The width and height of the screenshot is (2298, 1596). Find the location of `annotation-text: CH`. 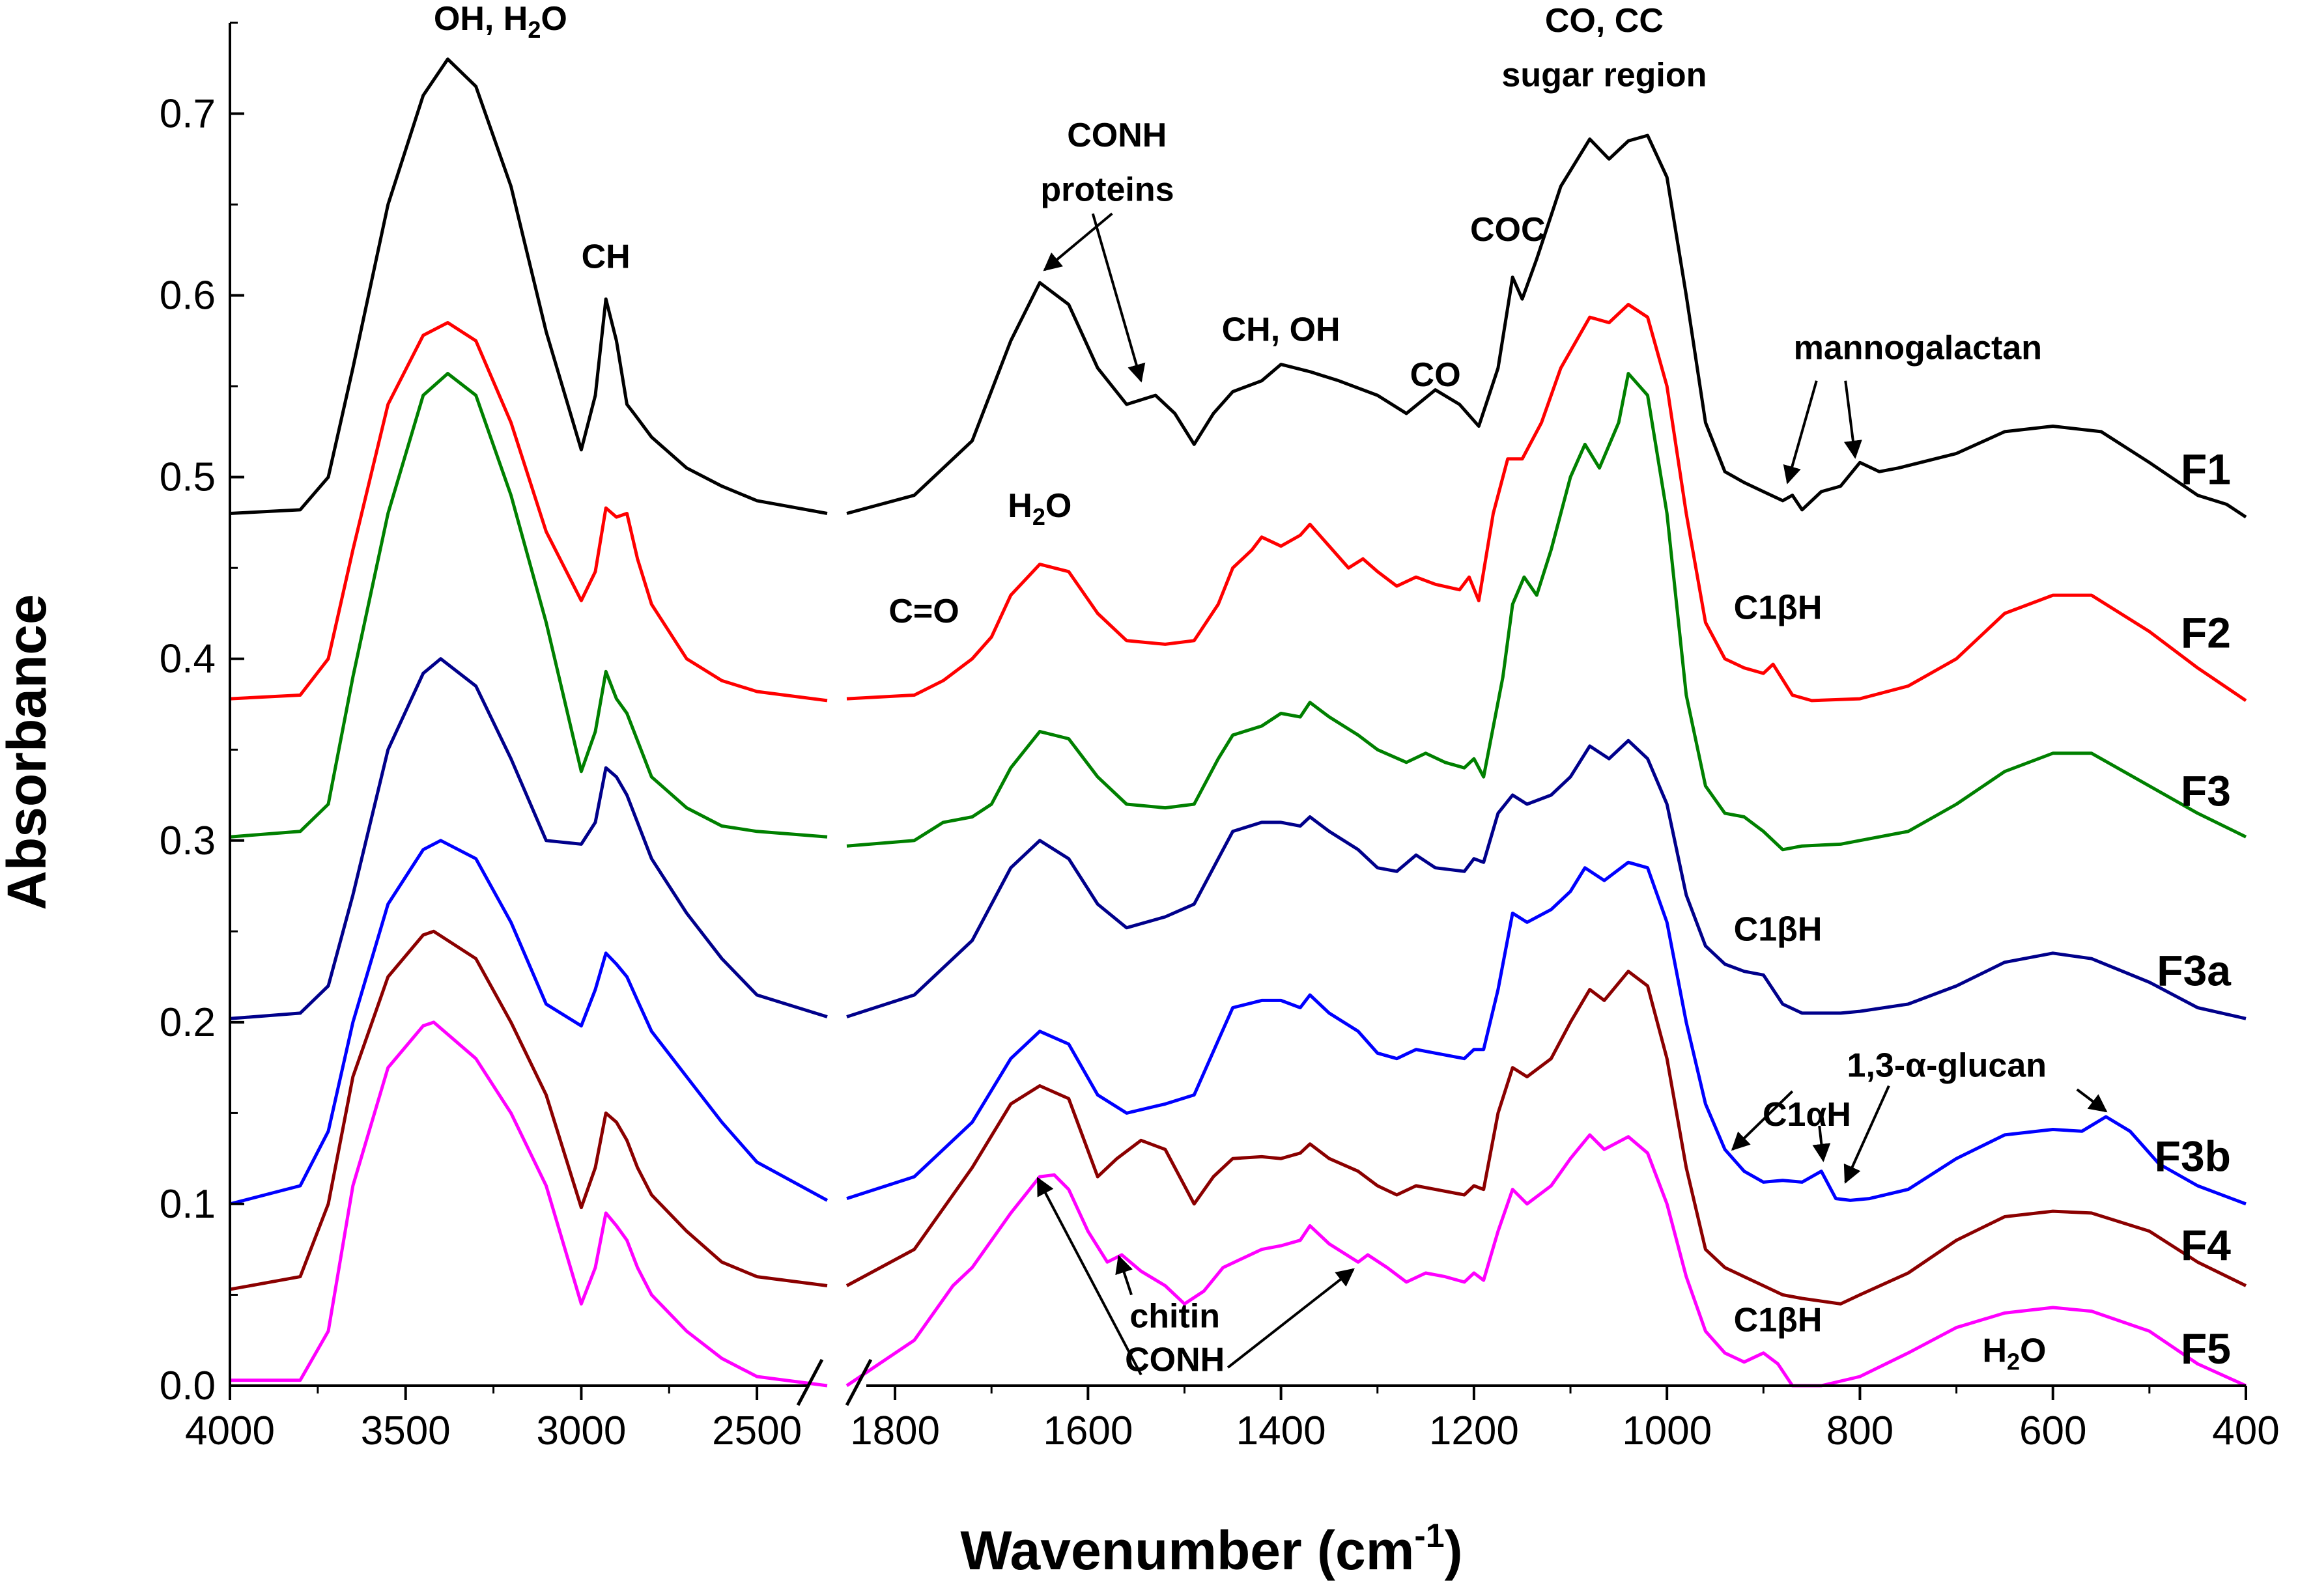

annotation-text: CH is located at coordinates (606, 257).